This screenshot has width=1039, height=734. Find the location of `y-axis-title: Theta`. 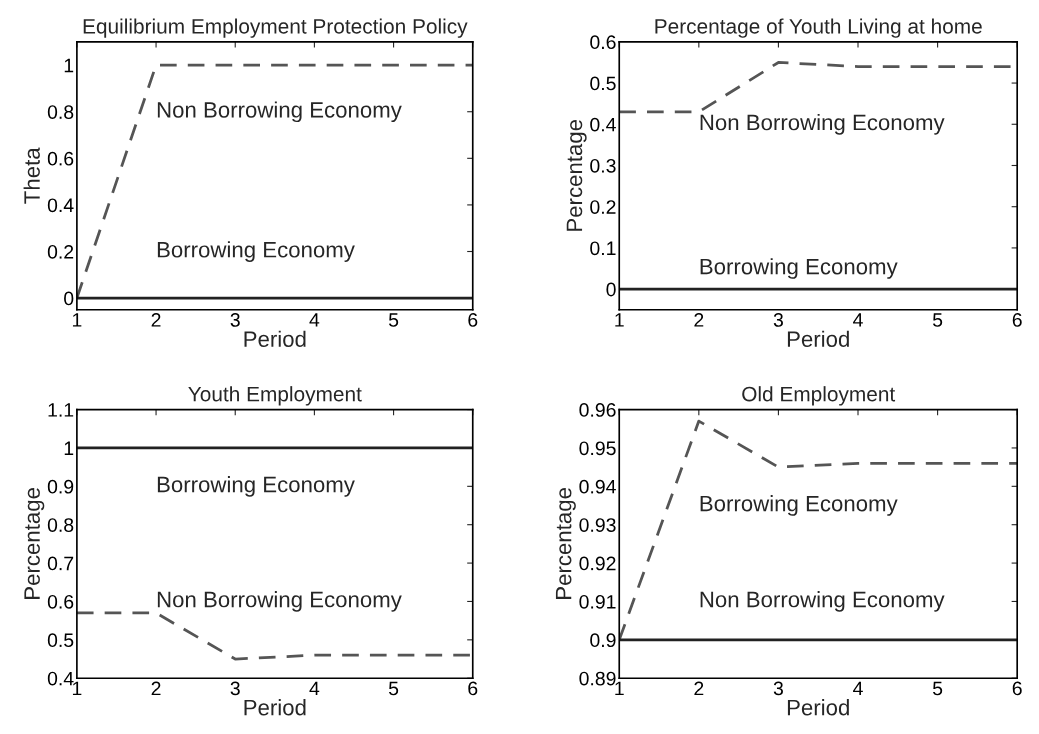

y-axis-title: Theta is located at coordinates (31, 175).